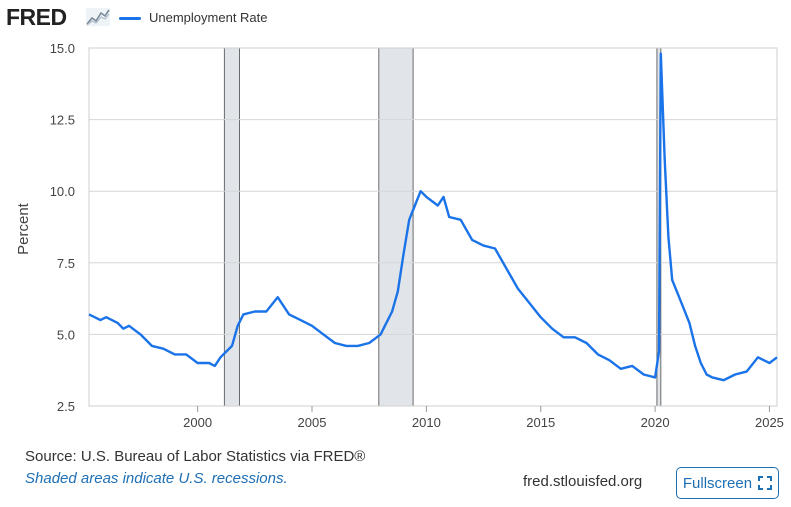  I want to click on y-tick-label: 10.0, so click(62, 191).